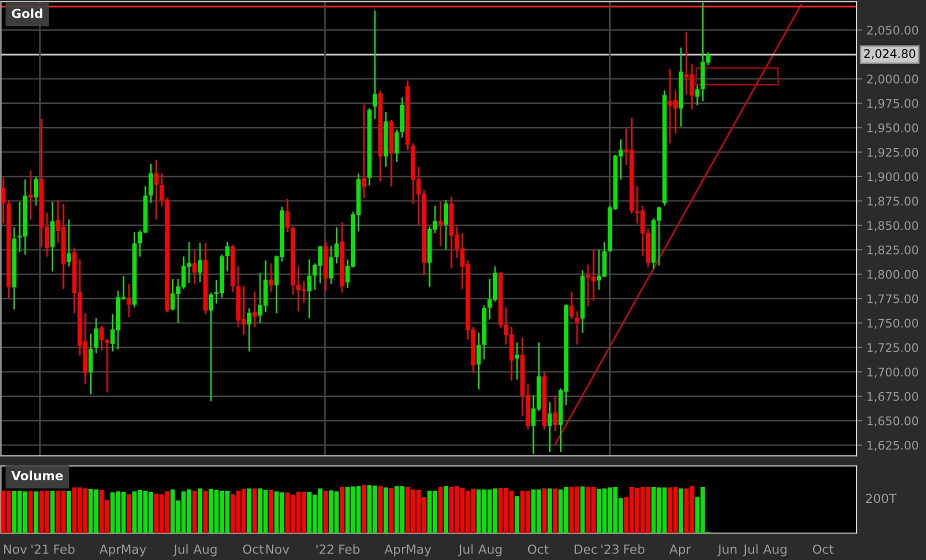 This screenshot has width=926, height=560. I want to click on ref-line-label: 2,024.80, so click(890, 54).